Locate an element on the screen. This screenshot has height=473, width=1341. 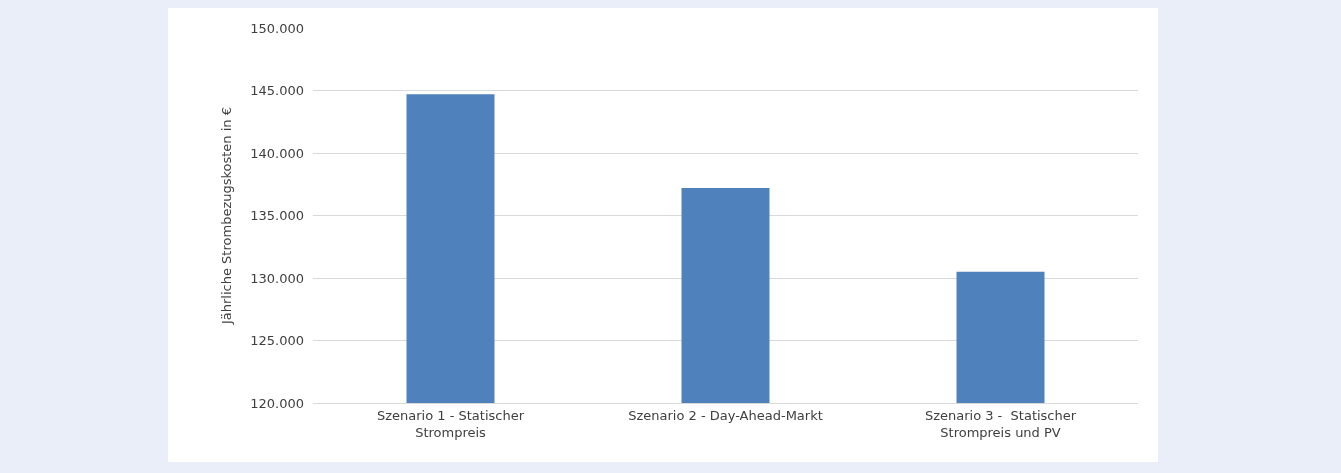
y-axis-title: Jährliche Strombezugskosten in € is located at coordinates (227, 216).